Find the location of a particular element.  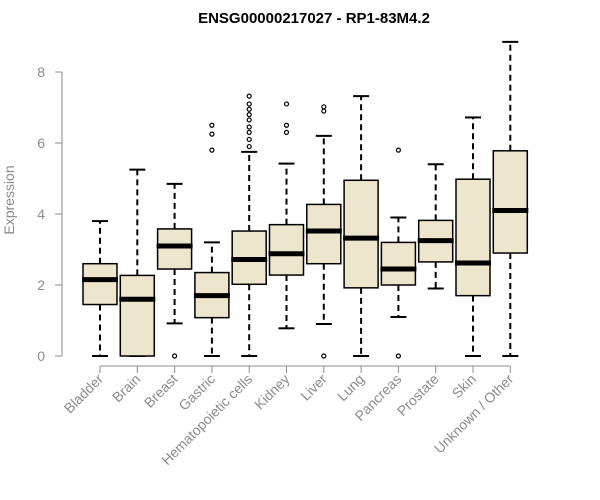

box-bladder is located at coordinates (100, 288).